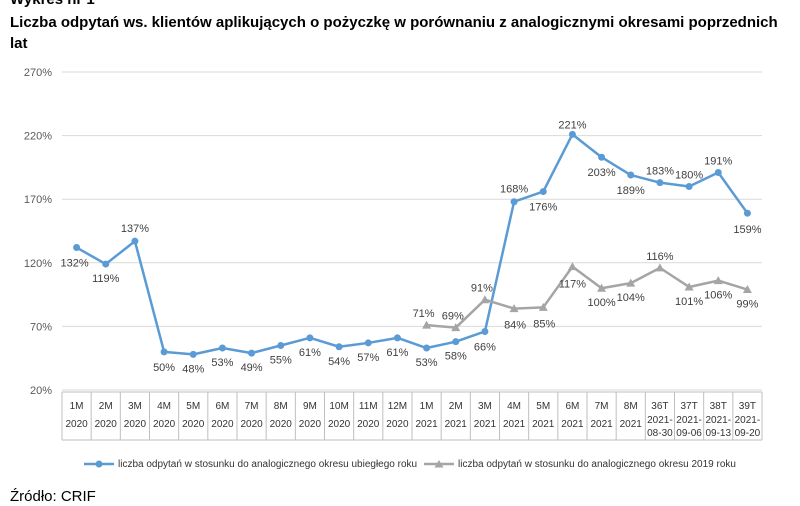 Image resolution: width=800 pixels, height=506 pixels. I want to click on y-tick-label: 70%, so click(41, 327).